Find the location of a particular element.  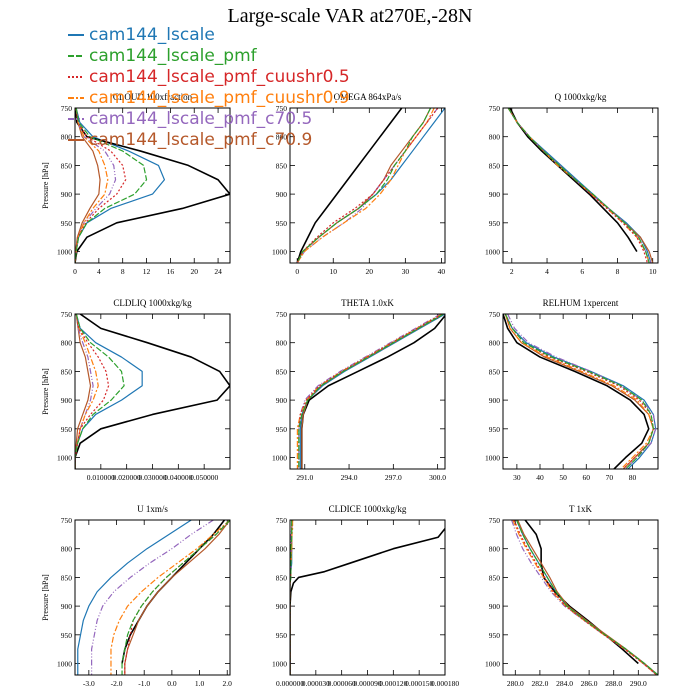

x-tick-label: 70 is located at coordinates (610, 477).